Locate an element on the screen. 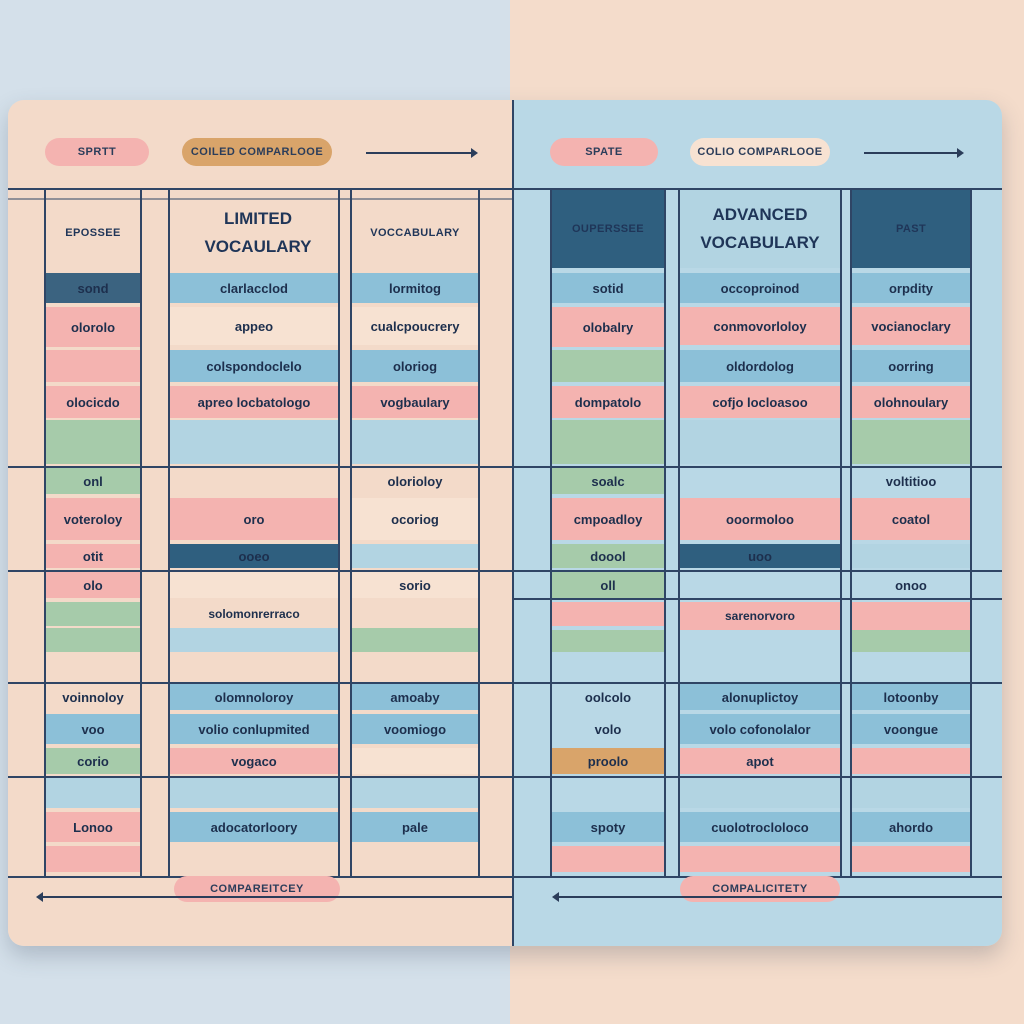  left-table-cell: ooeo is located at coordinates (254, 556).